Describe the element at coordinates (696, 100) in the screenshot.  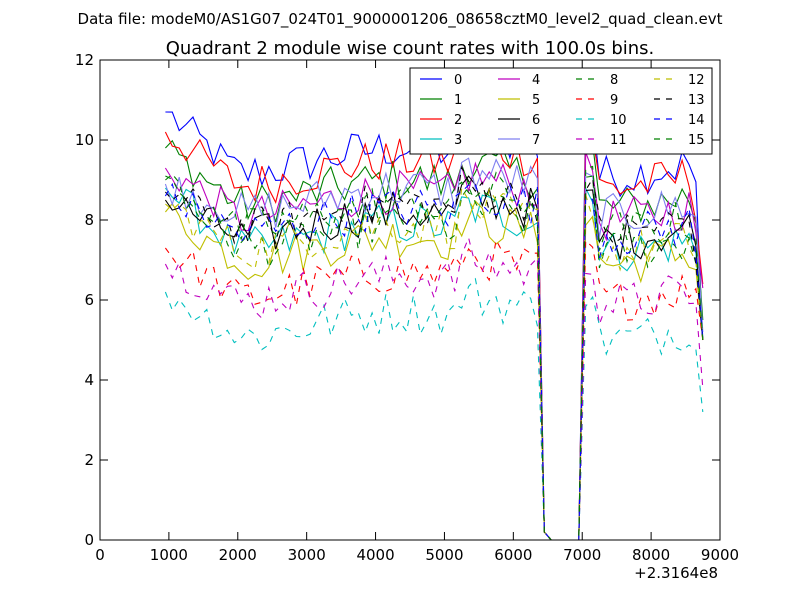
I see `legend-label-13: 13` at that location.